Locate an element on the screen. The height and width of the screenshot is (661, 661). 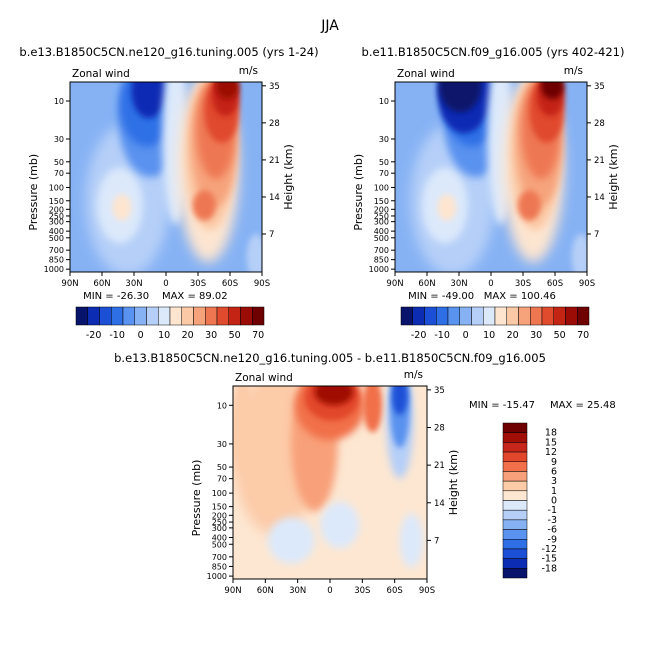
y-tick-label: 70 is located at coordinates (222, 479).